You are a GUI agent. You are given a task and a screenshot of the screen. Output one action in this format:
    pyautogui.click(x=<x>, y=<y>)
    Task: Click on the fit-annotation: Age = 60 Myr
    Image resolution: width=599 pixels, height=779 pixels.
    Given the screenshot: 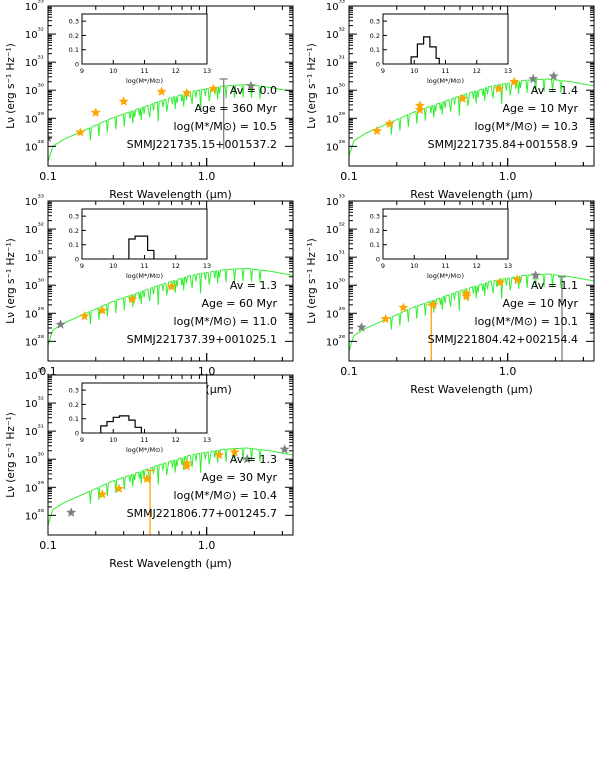 What is the action you would take?
    pyautogui.click(x=239, y=303)
    